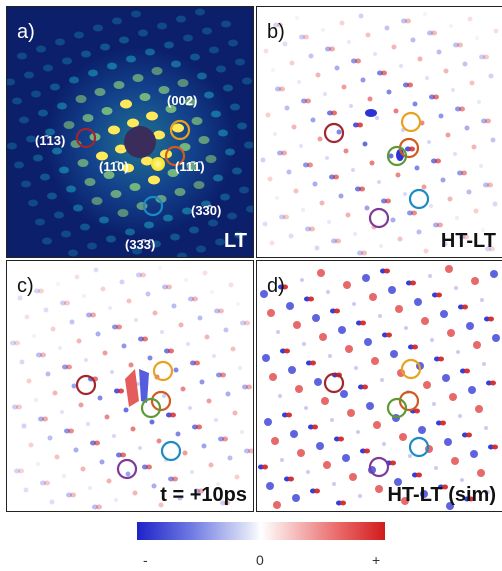 The width and height of the screenshot is (502, 571). What do you see at coordinates (397, 408) in the screenshot?
I see `highlight-circle-green` at bounding box center [397, 408].